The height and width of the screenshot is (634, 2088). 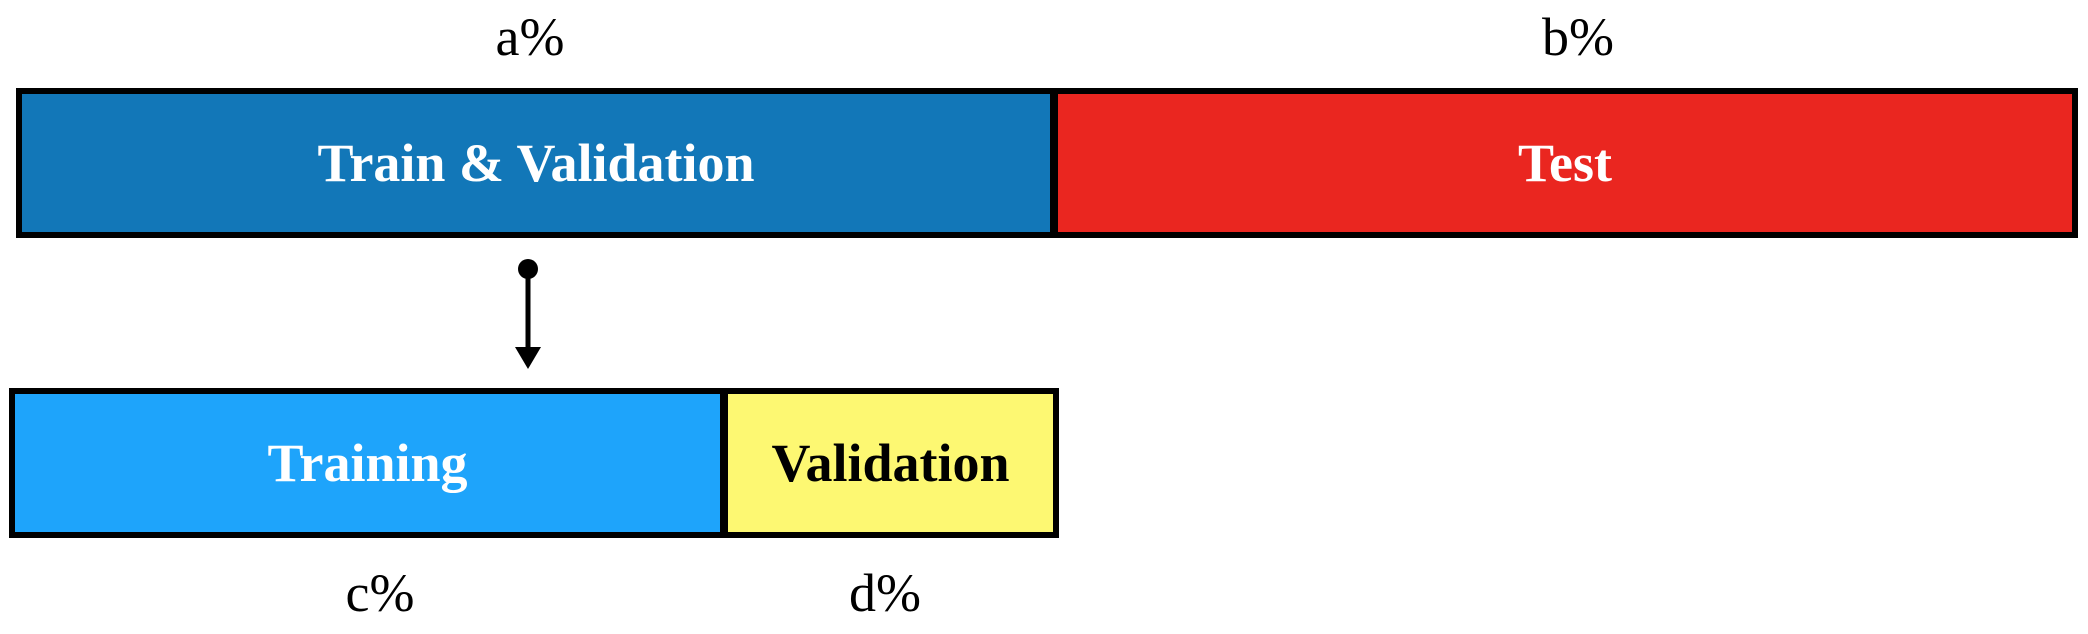 I want to click on validation-segment: Validation, so click(x=886, y=463).